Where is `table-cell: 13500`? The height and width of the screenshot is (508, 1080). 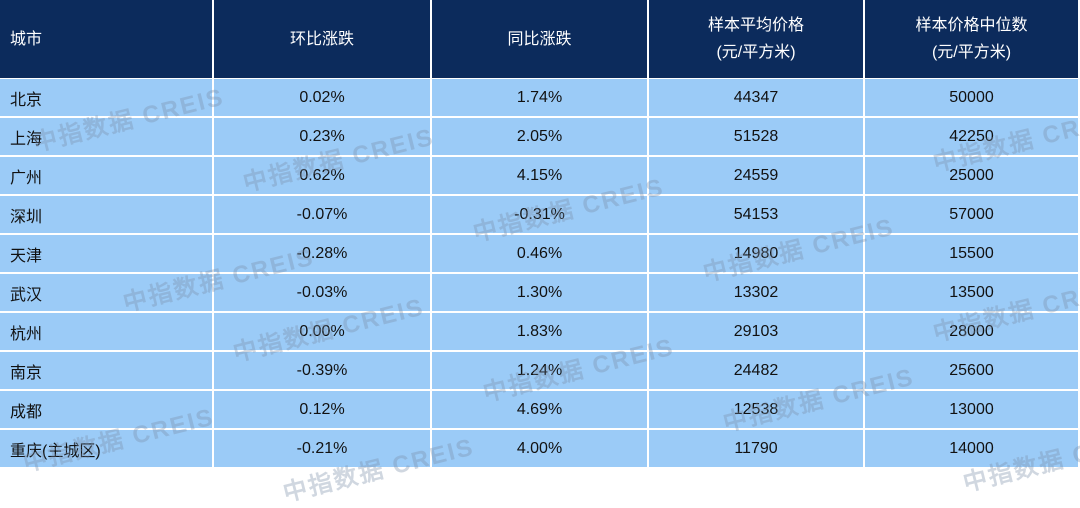 table-cell: 13500 is located at coordinates (971, 292).